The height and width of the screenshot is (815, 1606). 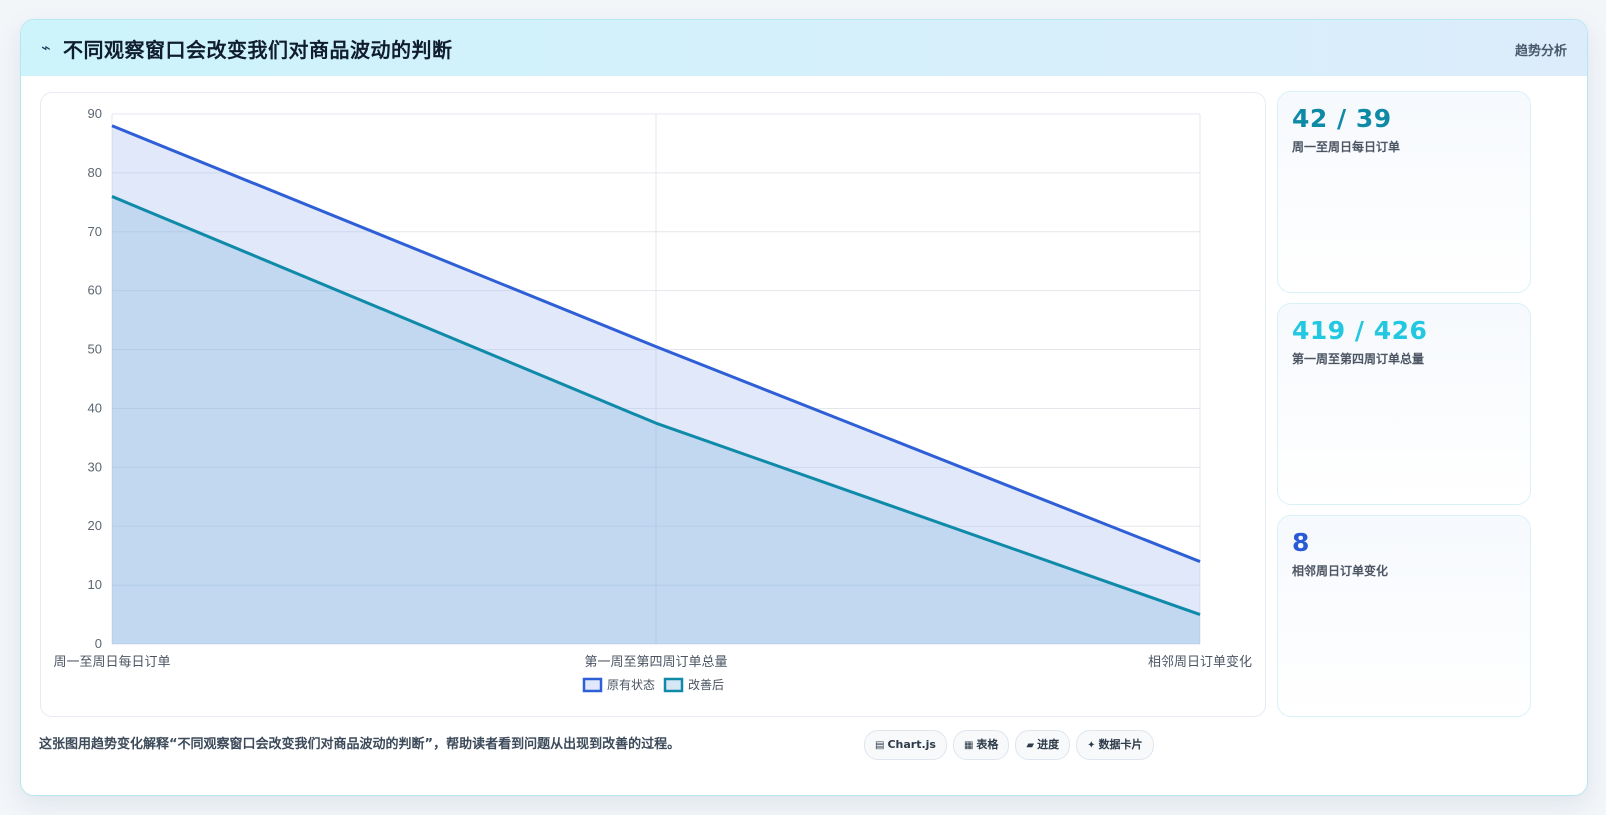 What do you see at coordinates (1200, 662) in the screenshot?
I see `x-tick-label: 相邻周日订单变化` at bounding box center [1200, 662].